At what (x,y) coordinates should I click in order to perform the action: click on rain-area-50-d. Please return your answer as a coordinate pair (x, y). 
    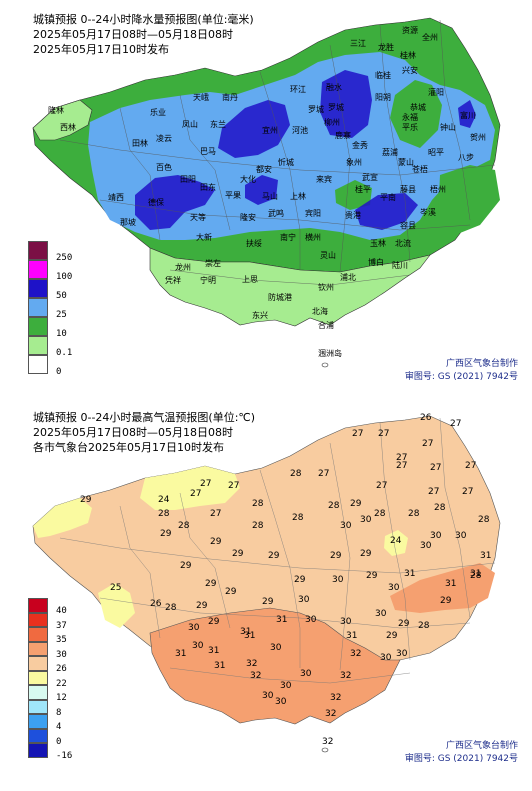
    Looking at the image, I should click on (261, 190).